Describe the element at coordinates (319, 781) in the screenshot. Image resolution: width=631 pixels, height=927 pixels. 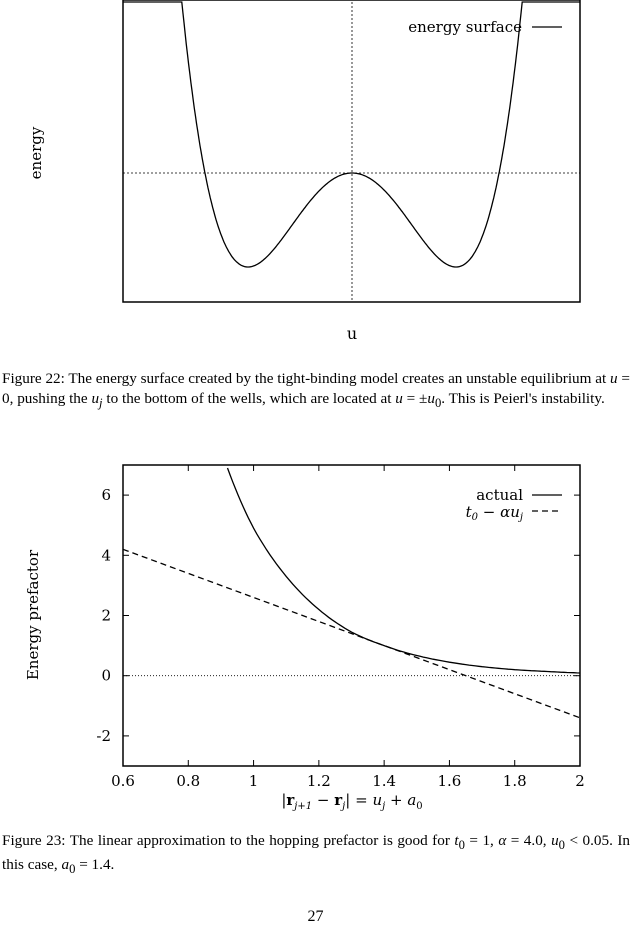
I see `x-tick-label: 1.2` at that location.